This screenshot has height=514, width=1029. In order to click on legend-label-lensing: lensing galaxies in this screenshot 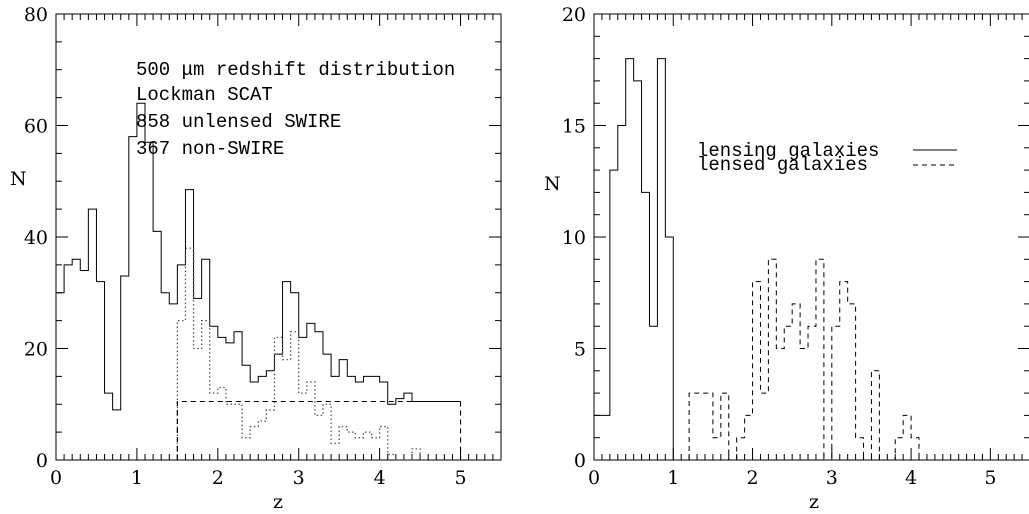, I will do `click(788, 151)`.